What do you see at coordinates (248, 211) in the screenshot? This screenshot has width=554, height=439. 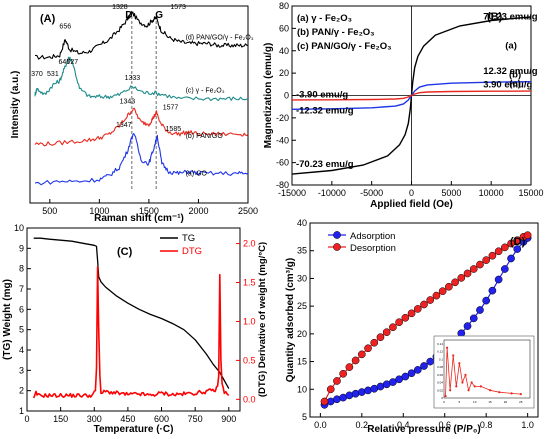 I see `panel-a-xtick-label: 2500` at bounding box center [248, 211].